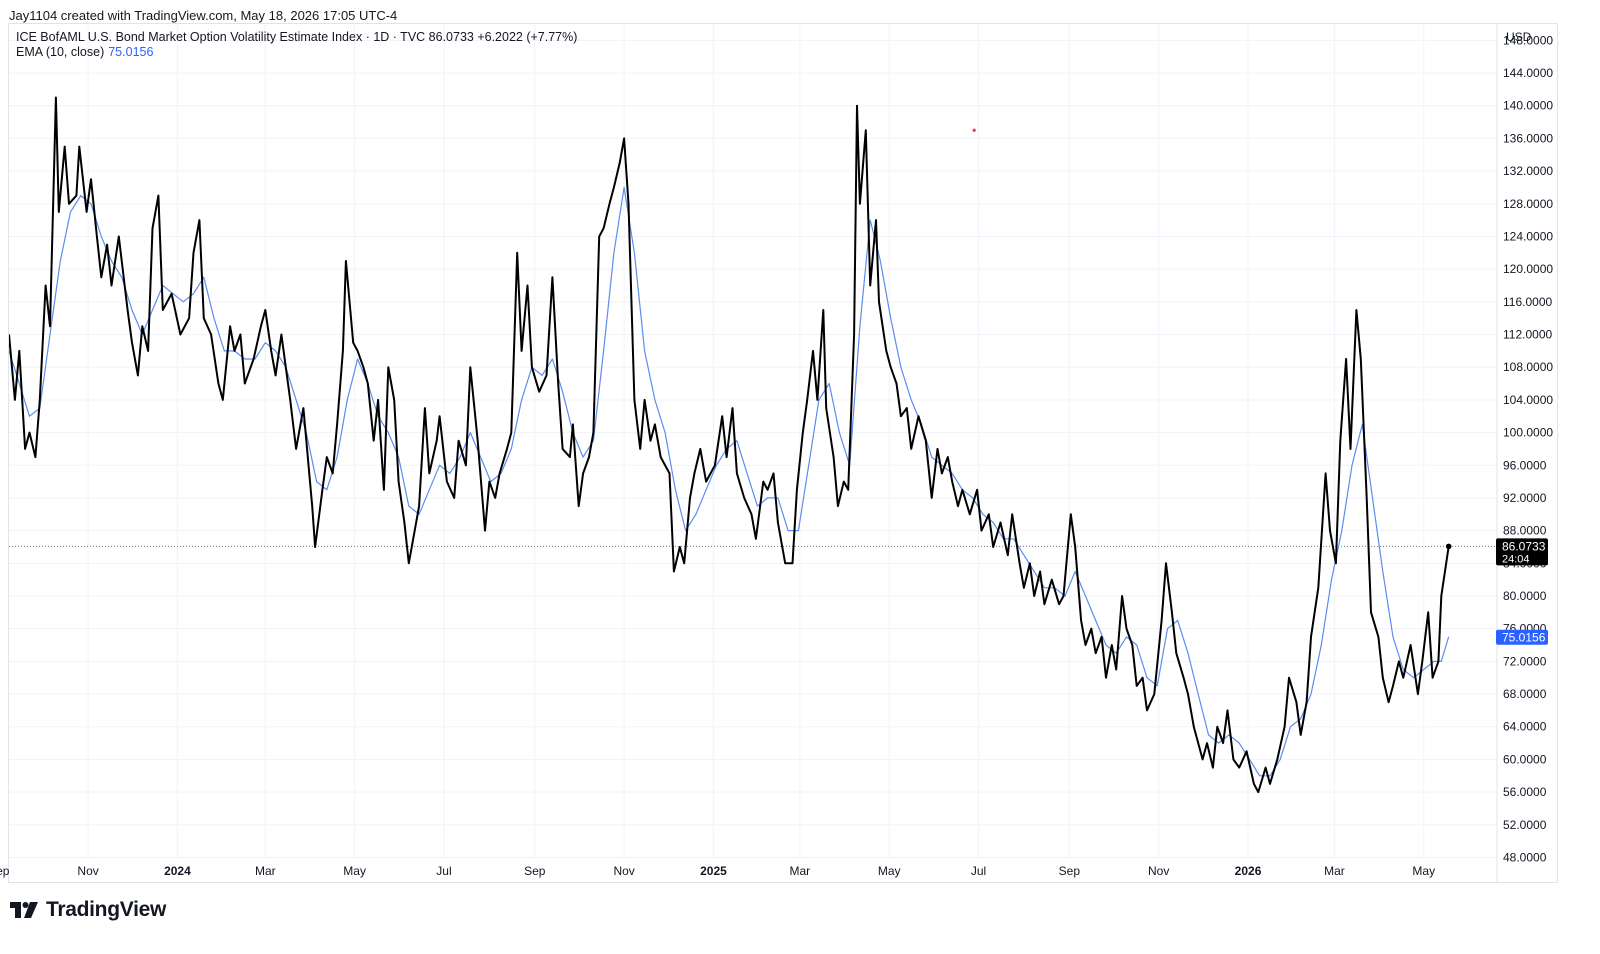 The width and height of the screenshot is (1600, 954). What do you see at coordinates (106, 909) in the screenshot?
I see `tradingview-brand-text: TradingView` at bounding box center [106, 909].